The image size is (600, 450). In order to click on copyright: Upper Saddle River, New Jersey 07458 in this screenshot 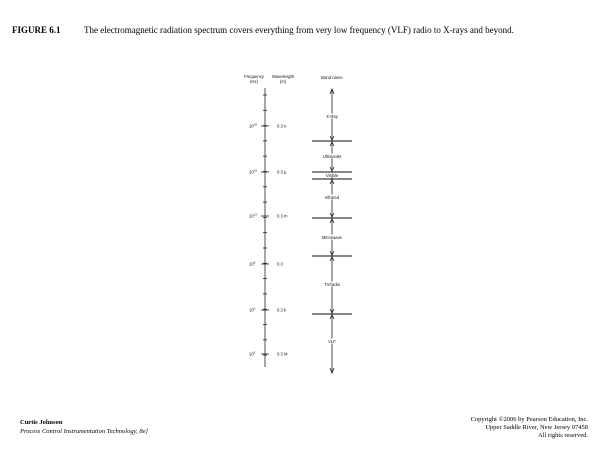, I will do `click(536, 427)`.